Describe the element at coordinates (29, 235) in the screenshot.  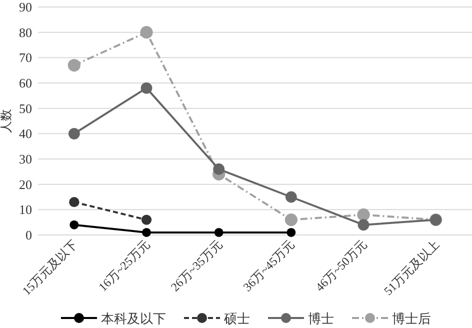
I see `y-tick-label: 0` at that location.